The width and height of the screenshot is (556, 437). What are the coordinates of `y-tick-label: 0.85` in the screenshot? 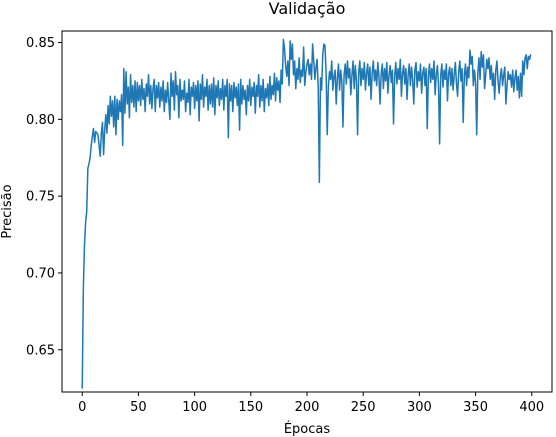 It's located at (40, 43).